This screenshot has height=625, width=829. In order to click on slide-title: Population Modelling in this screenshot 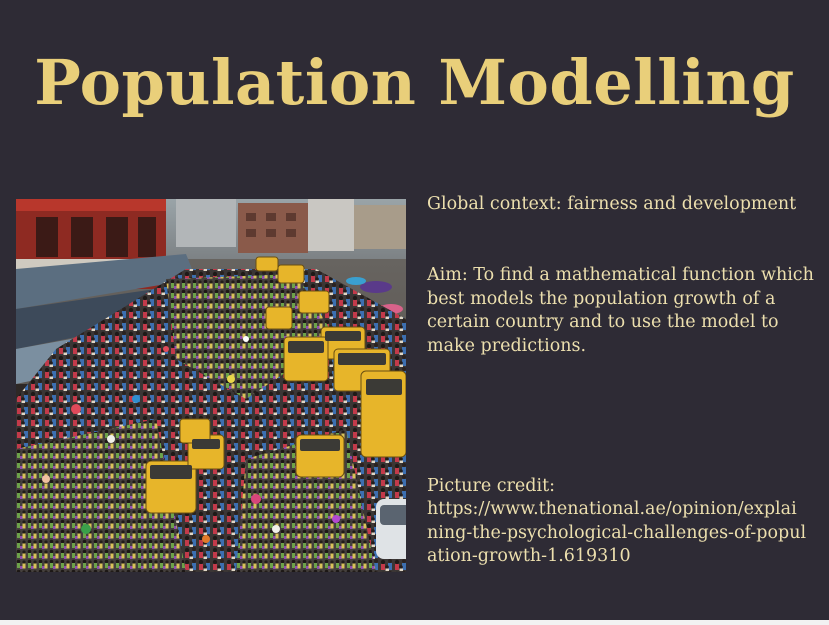, I will do `click(414, 82)`.